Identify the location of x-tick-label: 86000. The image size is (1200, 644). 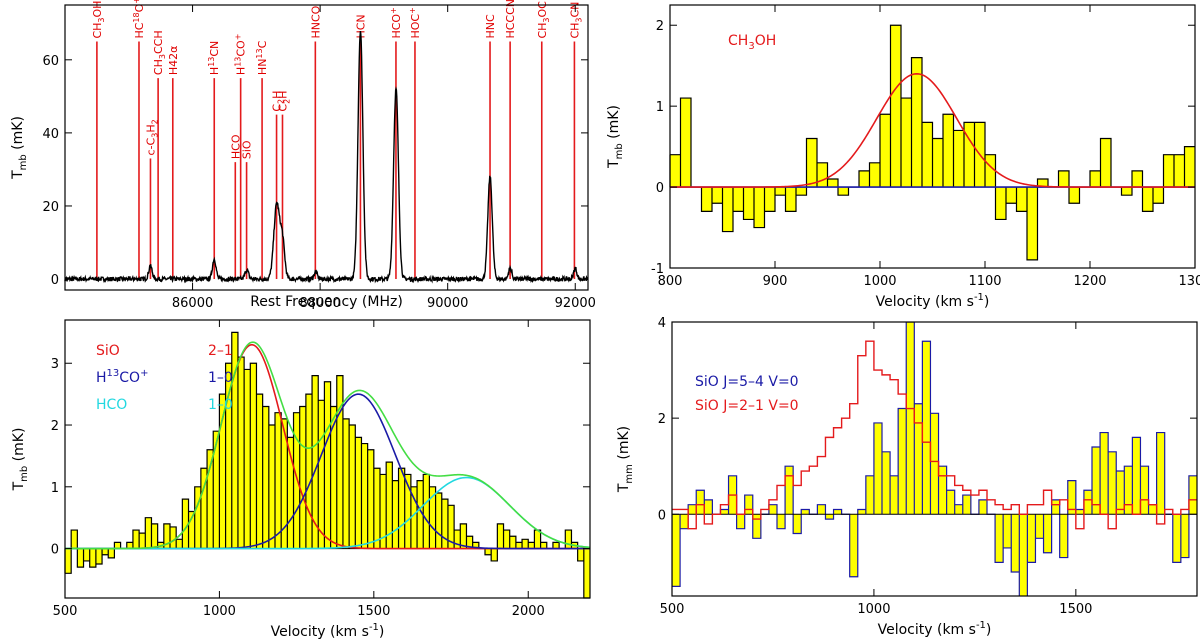
(192, 303).